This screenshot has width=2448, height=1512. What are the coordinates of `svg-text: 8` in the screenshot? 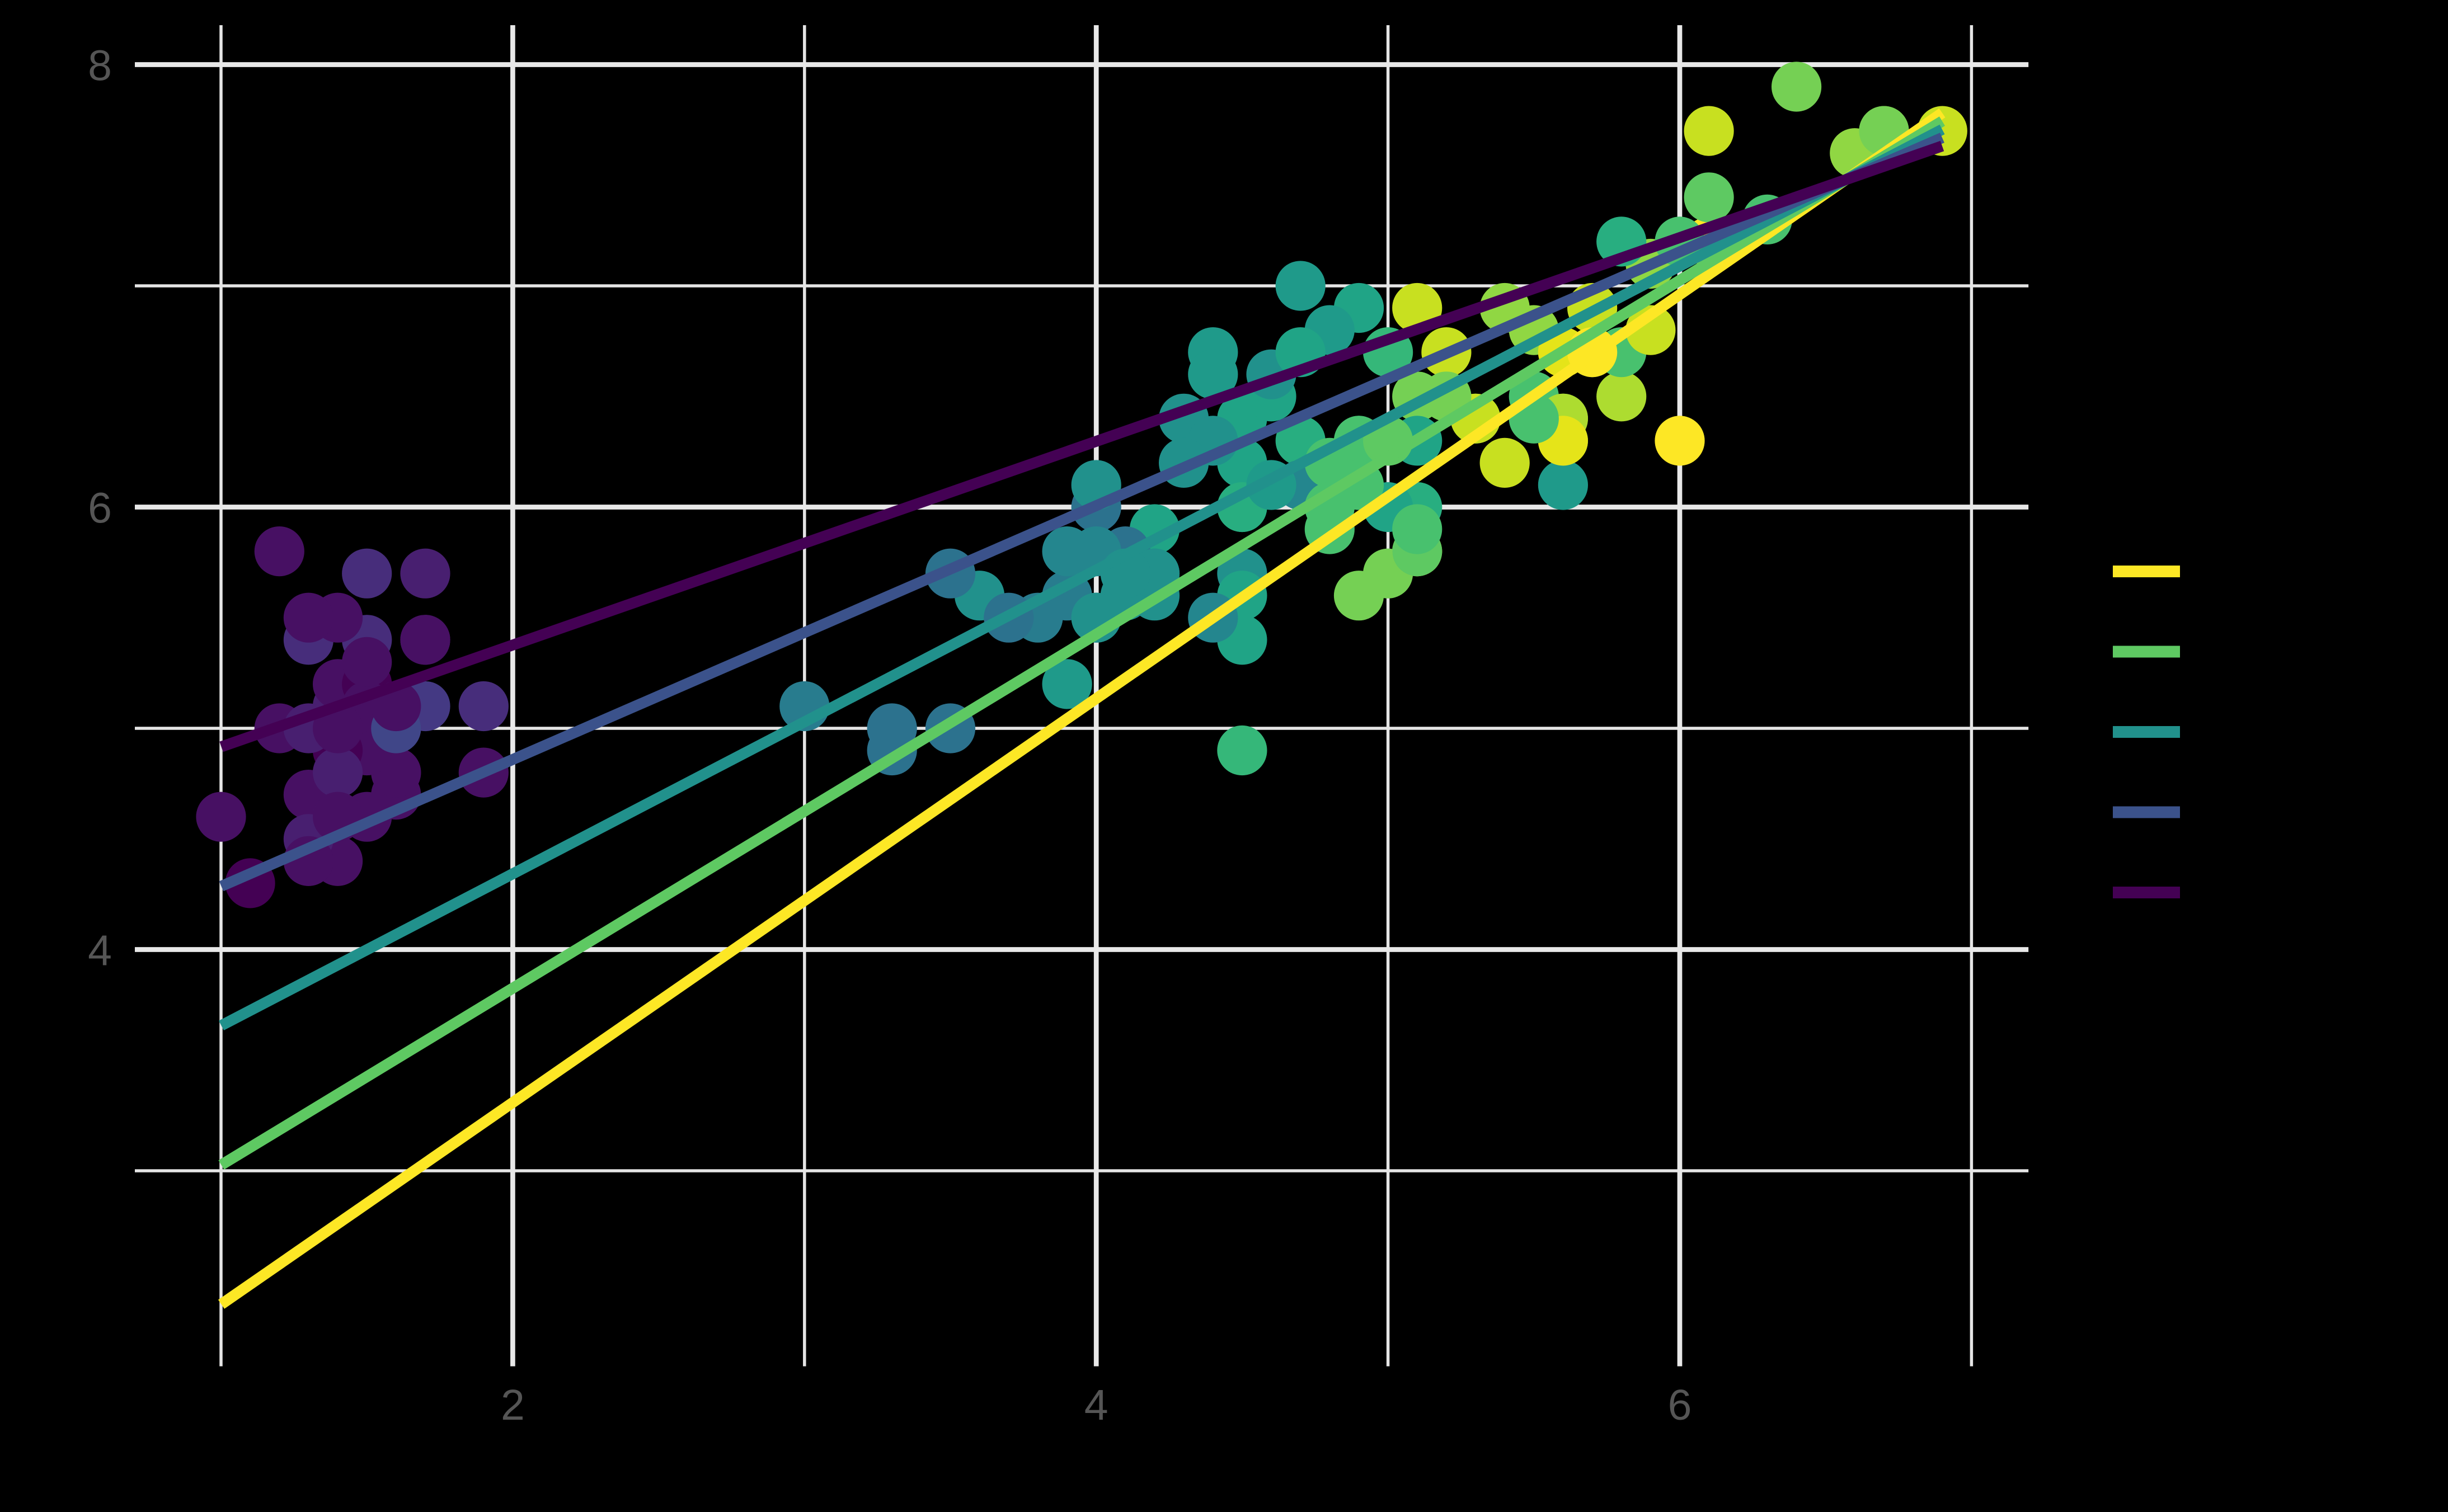 It's located at (100, 66).